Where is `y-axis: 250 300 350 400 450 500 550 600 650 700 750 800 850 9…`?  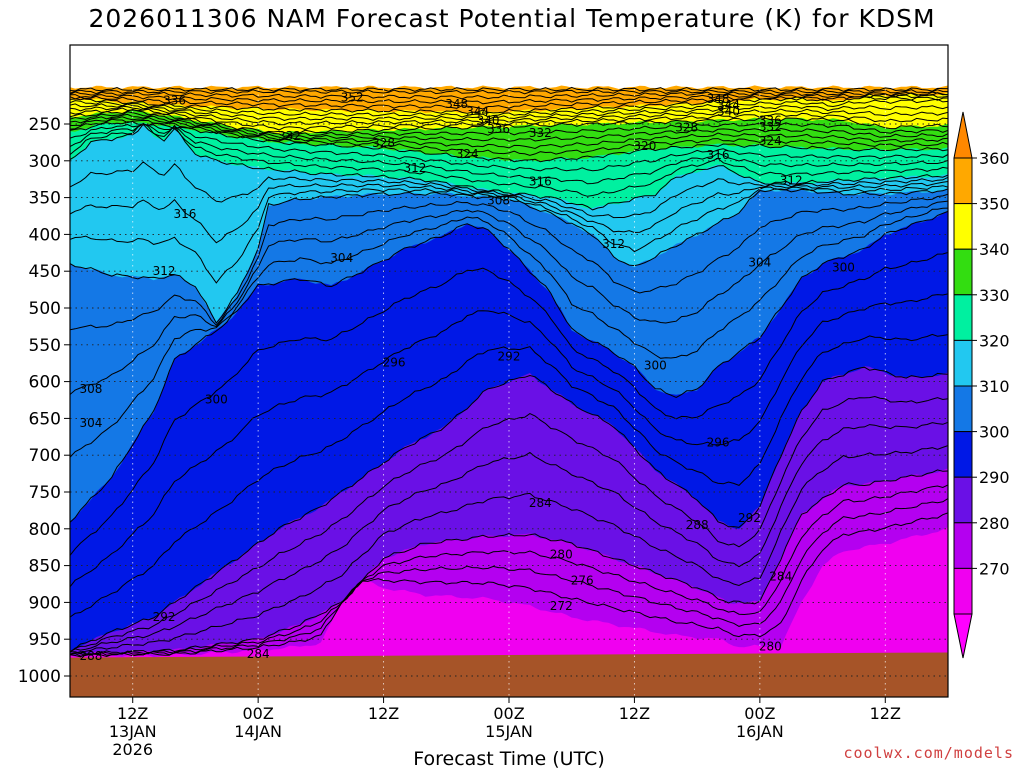
y-axis: 250 300 350 400 450 500 550 600 650 700 750 800 850 9… is located at coordinates (44, 401).